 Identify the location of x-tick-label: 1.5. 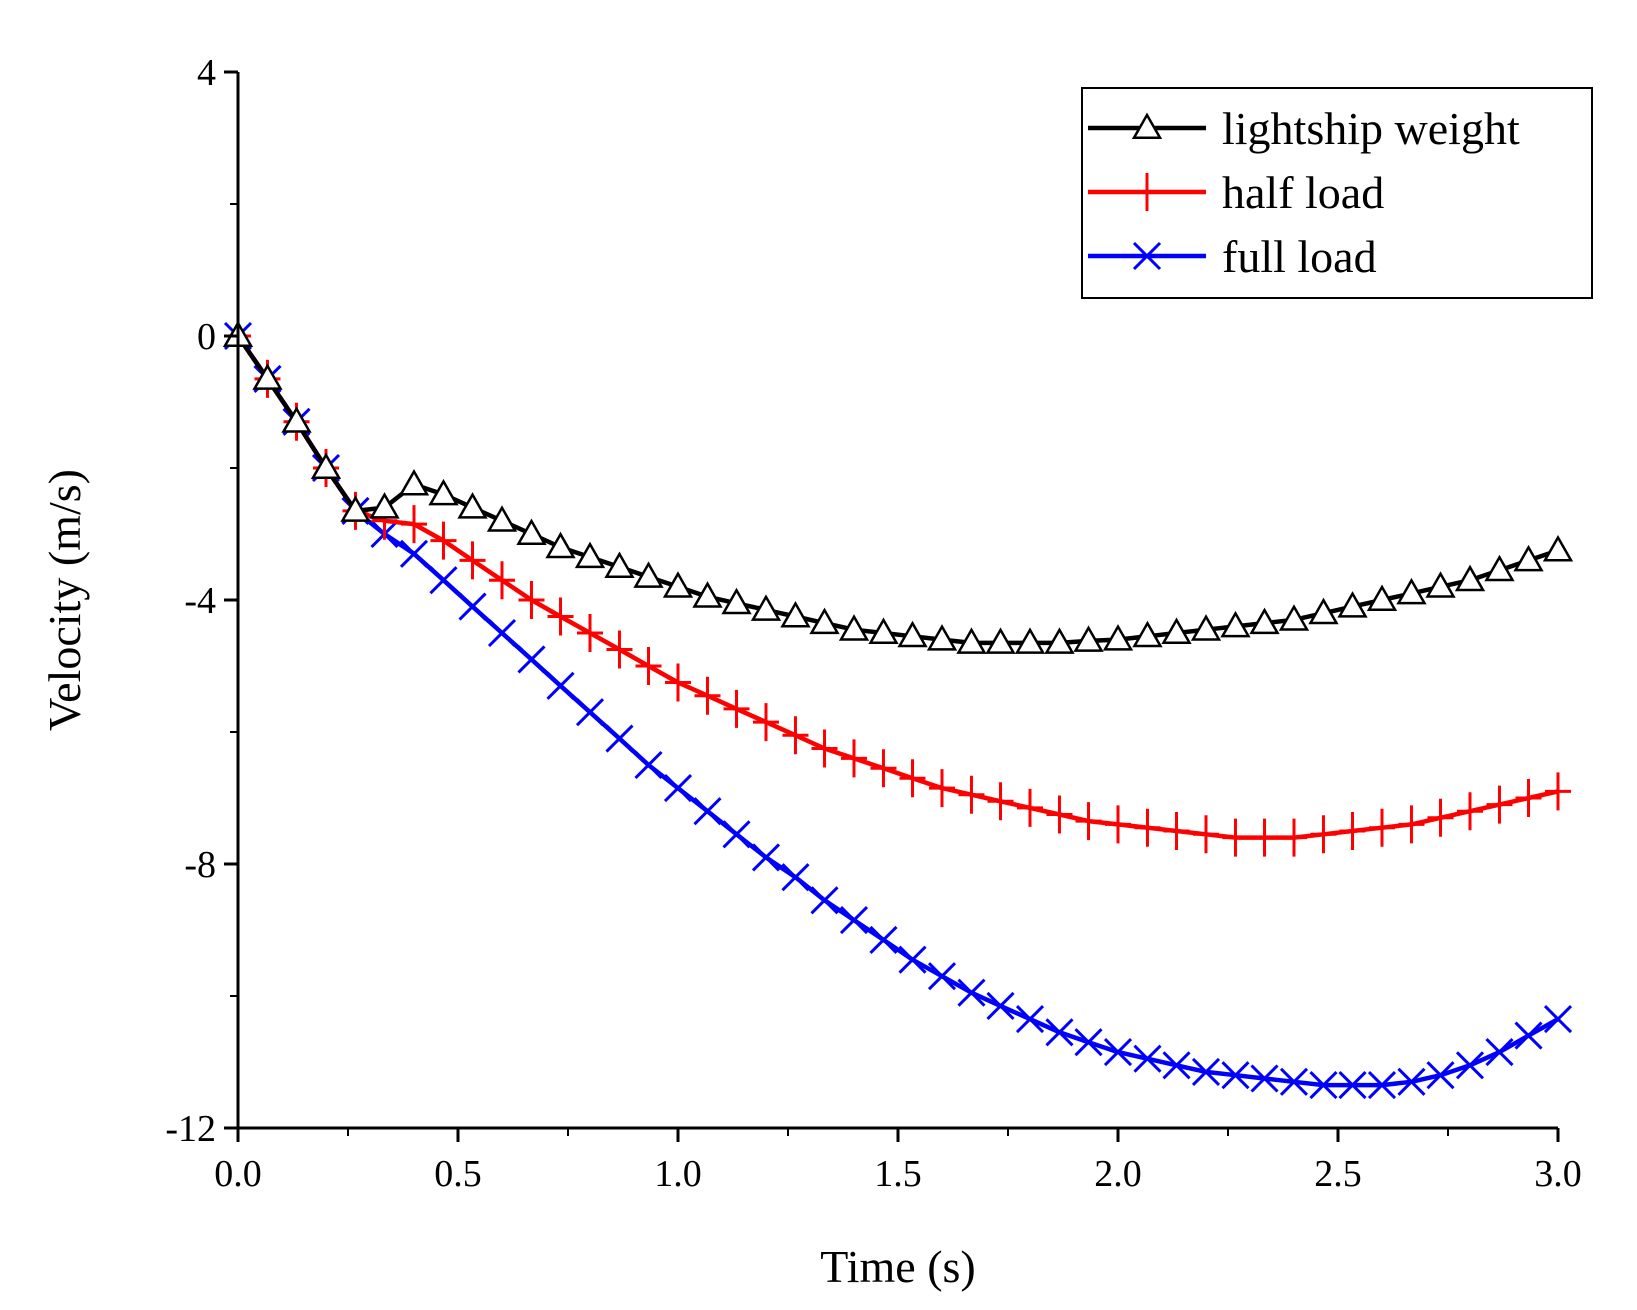
(898, 1174).